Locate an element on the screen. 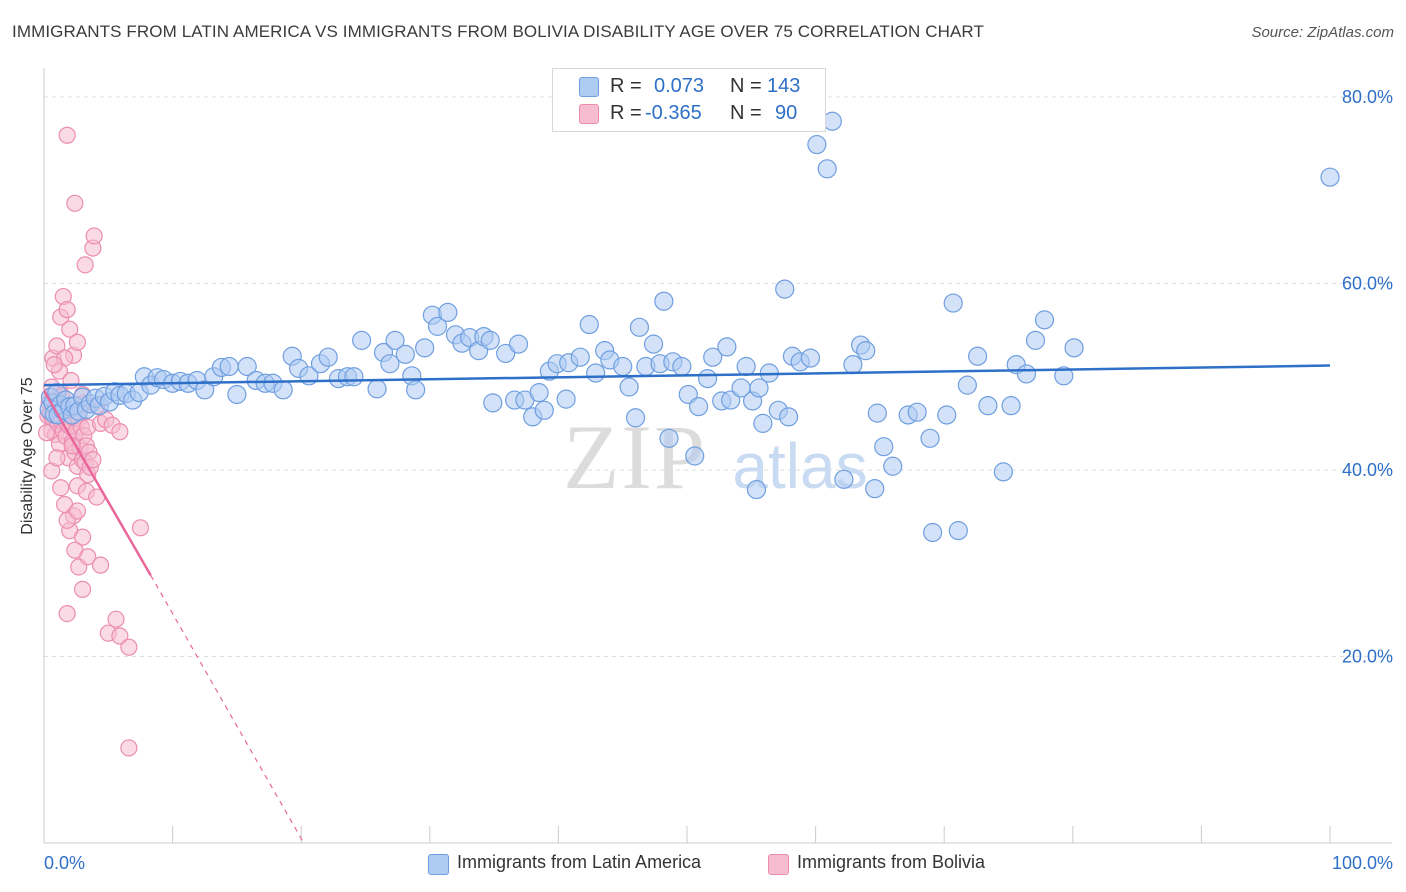  x-tick-label: 100.0% is located at coordinates (1362, 863).